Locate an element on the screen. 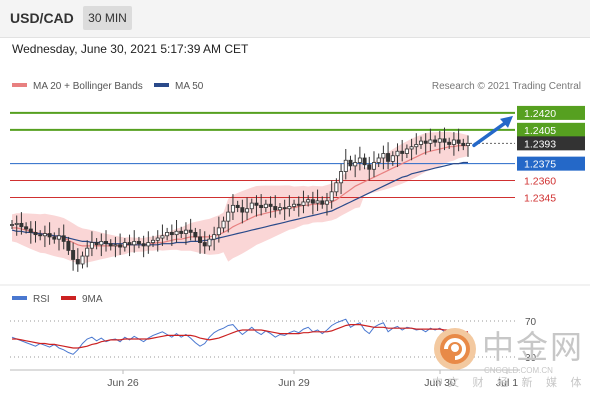  ma20-legend-swatch is located at coordinates (19, 85).